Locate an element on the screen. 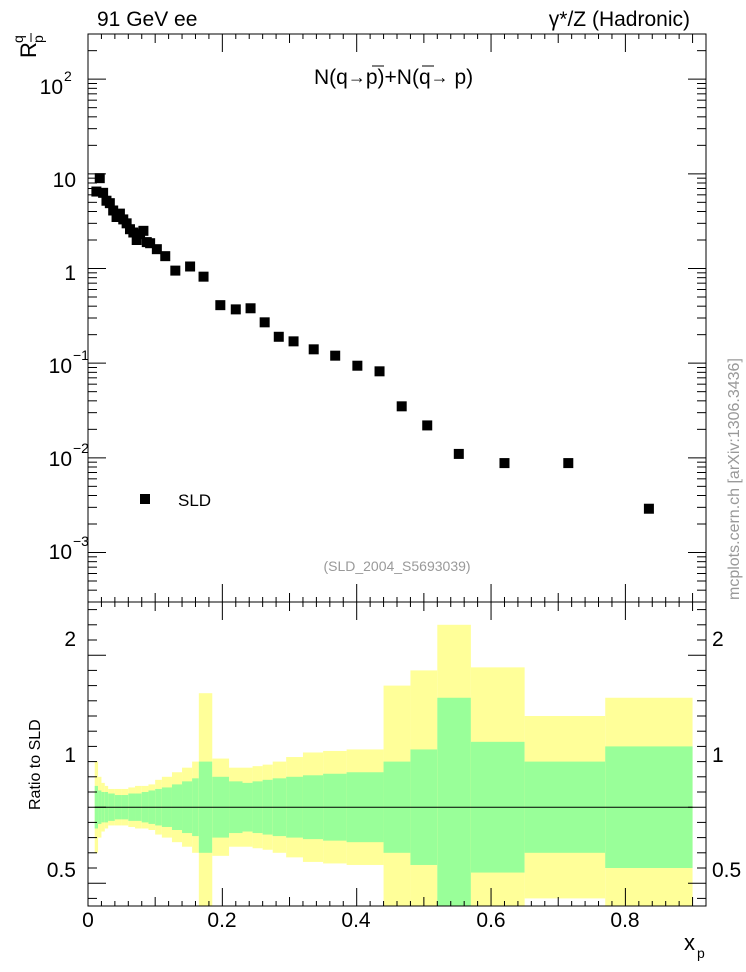 The image size is (746, 972). ratio-ytick-label: 2 is located at coordinates (70, 639).